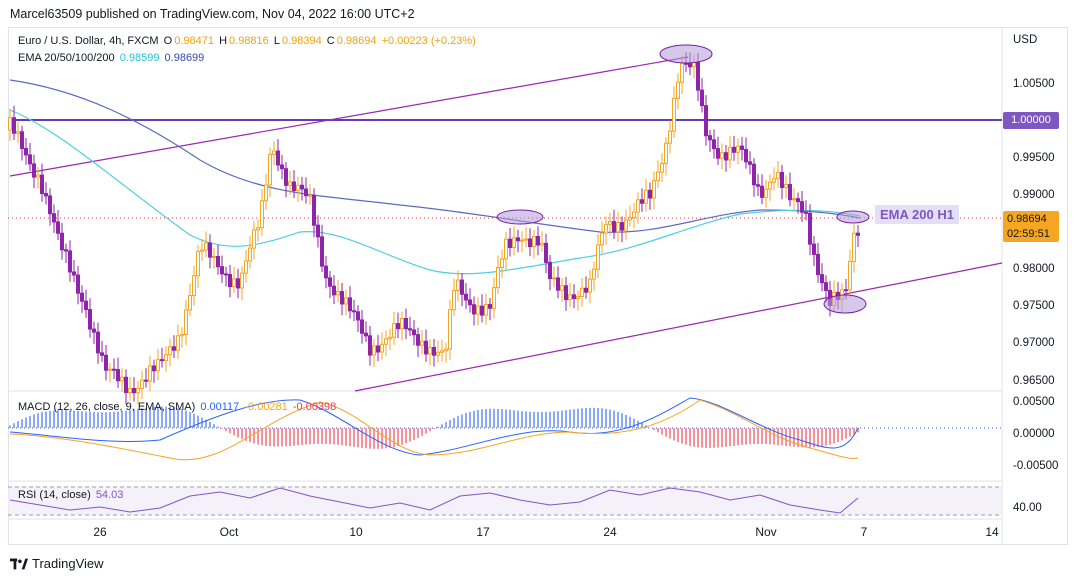 The width and height of the screenshot is (1079, 581). What do you see at coordinates (853, 217) in the screenshot?
I see `ema-highlight` at bounding box center [853, 217].